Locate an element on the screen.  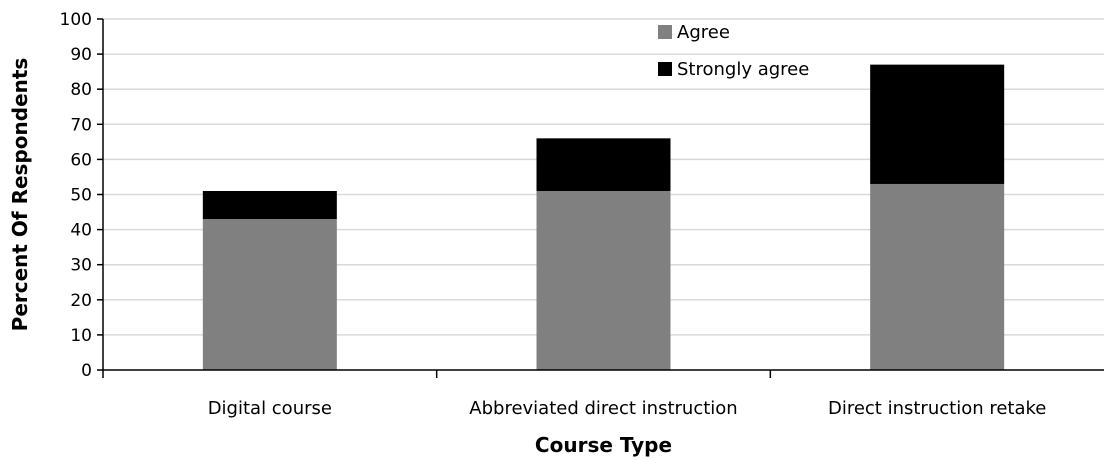
y-tick-label: 10 is located at coordinates (81, 336).